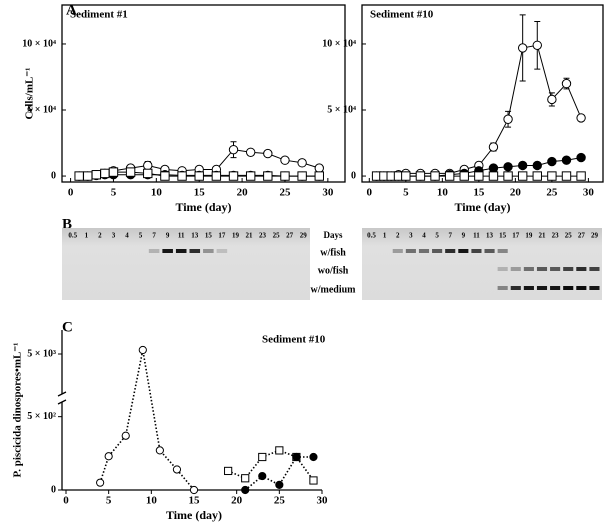 This screenshot has width=608, height=530. I want to click on axis-break, so click(62, 394).